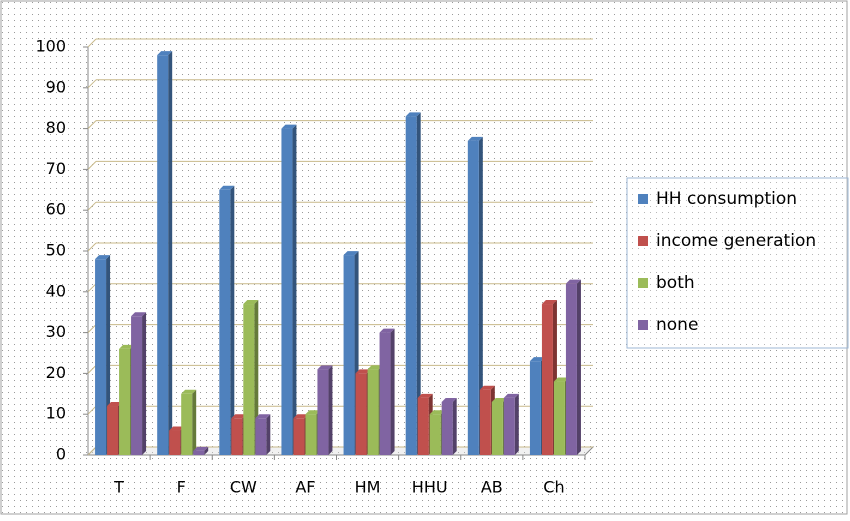 This screenshot has width=850, height=521. Describe the element at coordinates (677, 325) in the screenshot. I see `legend-label: none` at that location.